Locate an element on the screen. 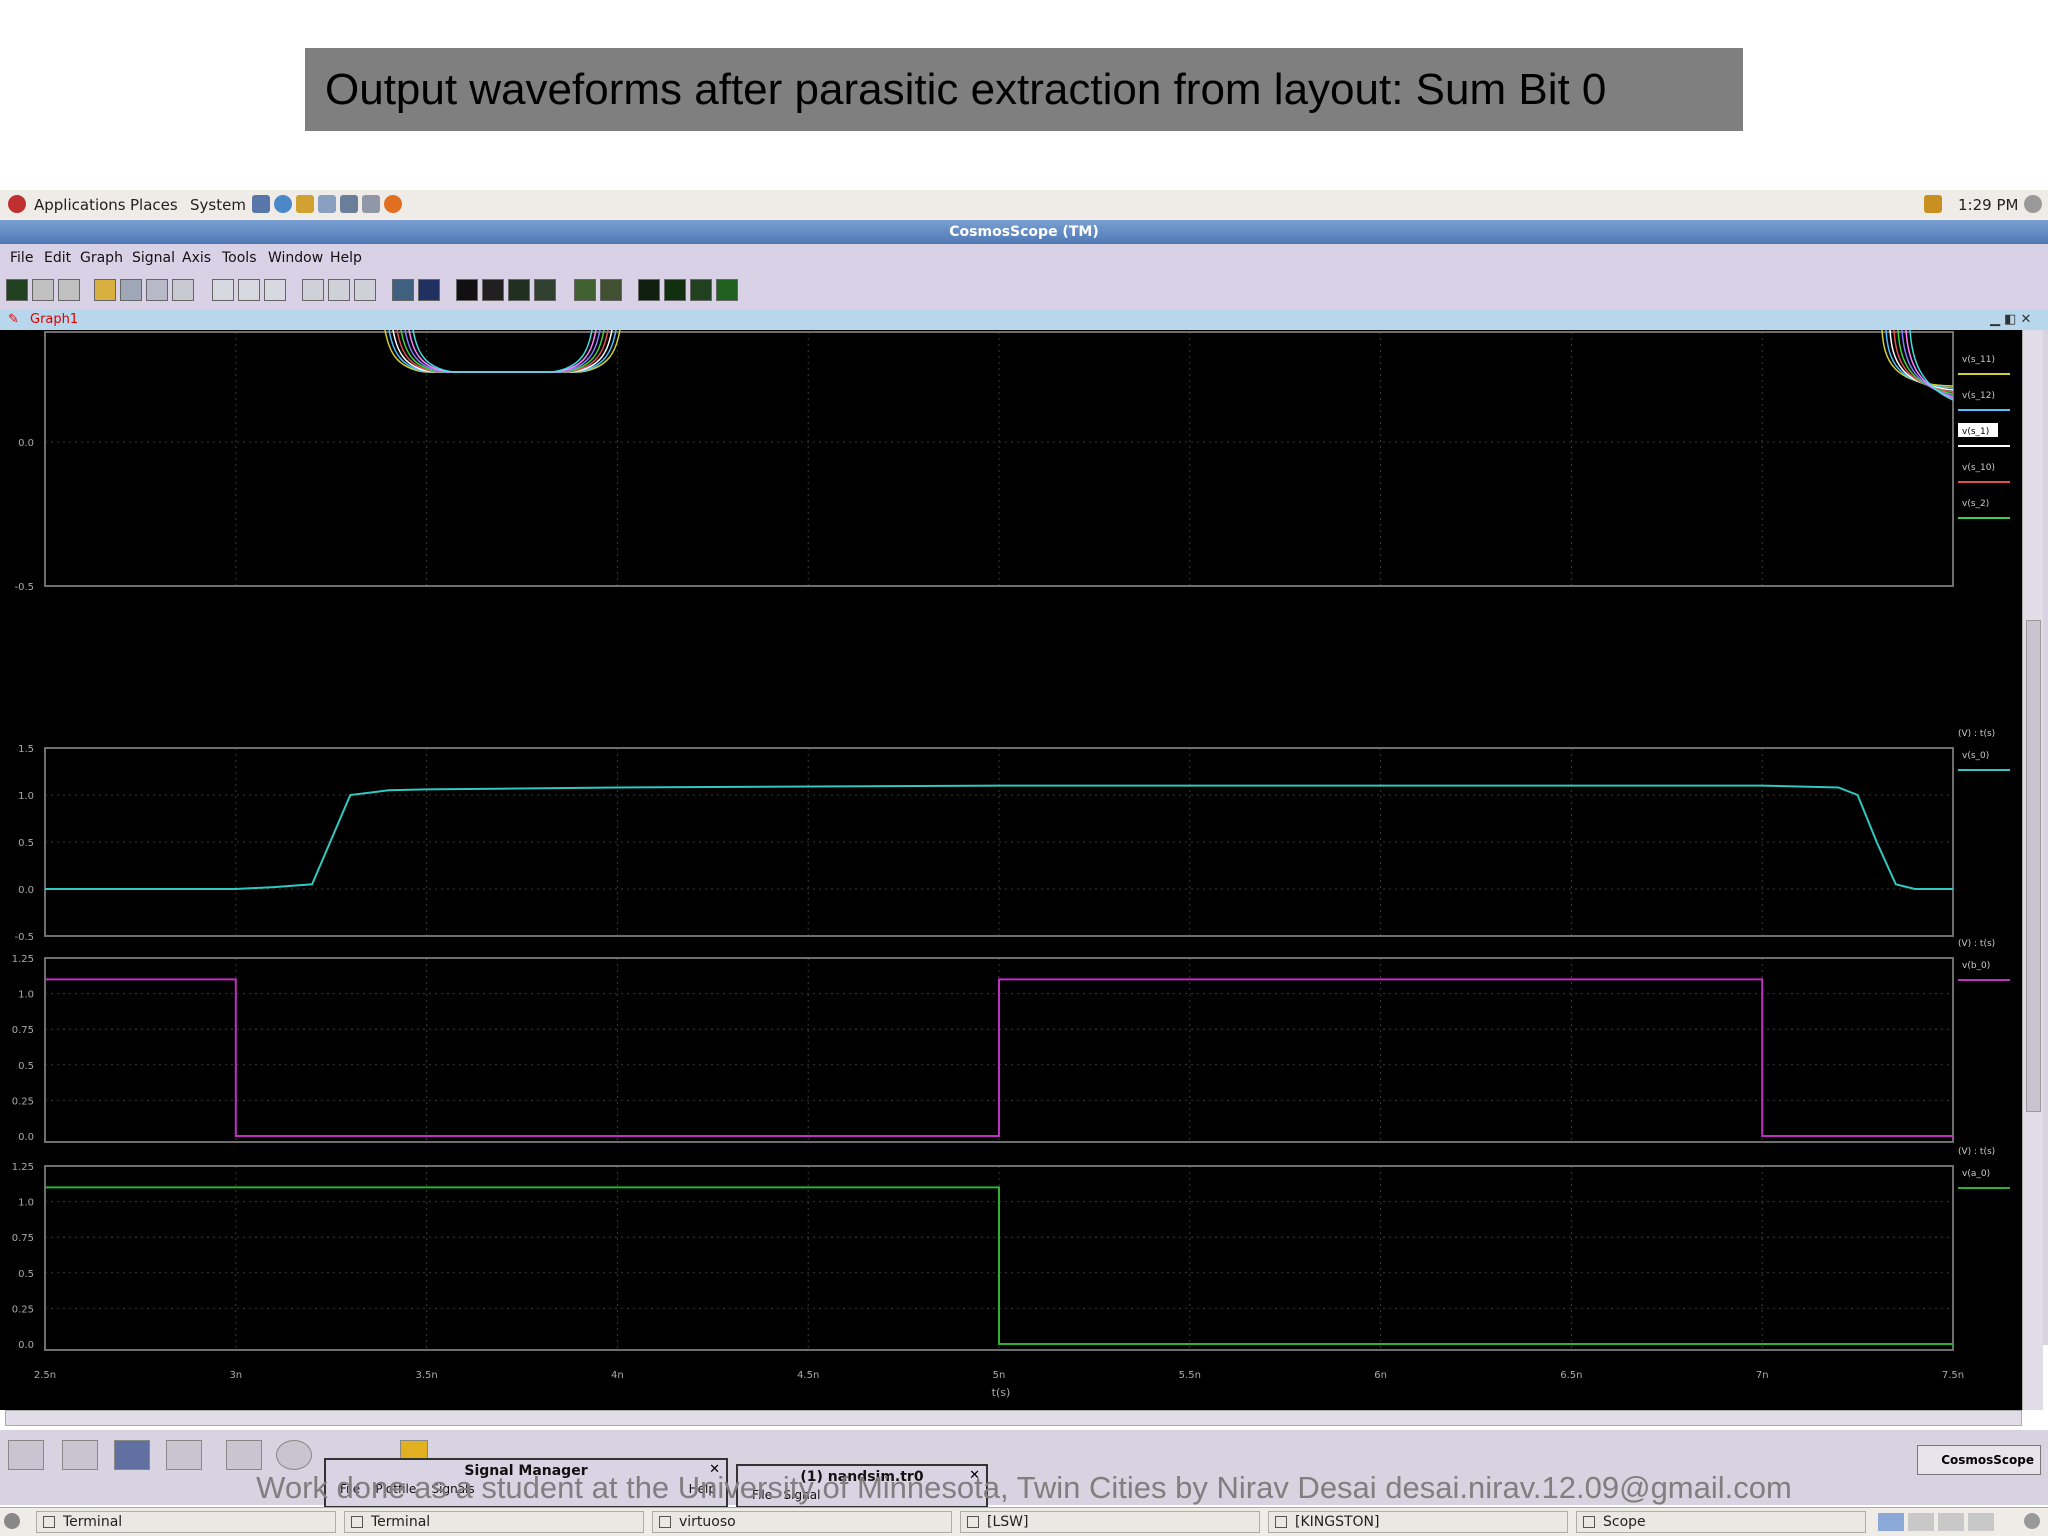  delta-icon is located at coordinates (675, 290).